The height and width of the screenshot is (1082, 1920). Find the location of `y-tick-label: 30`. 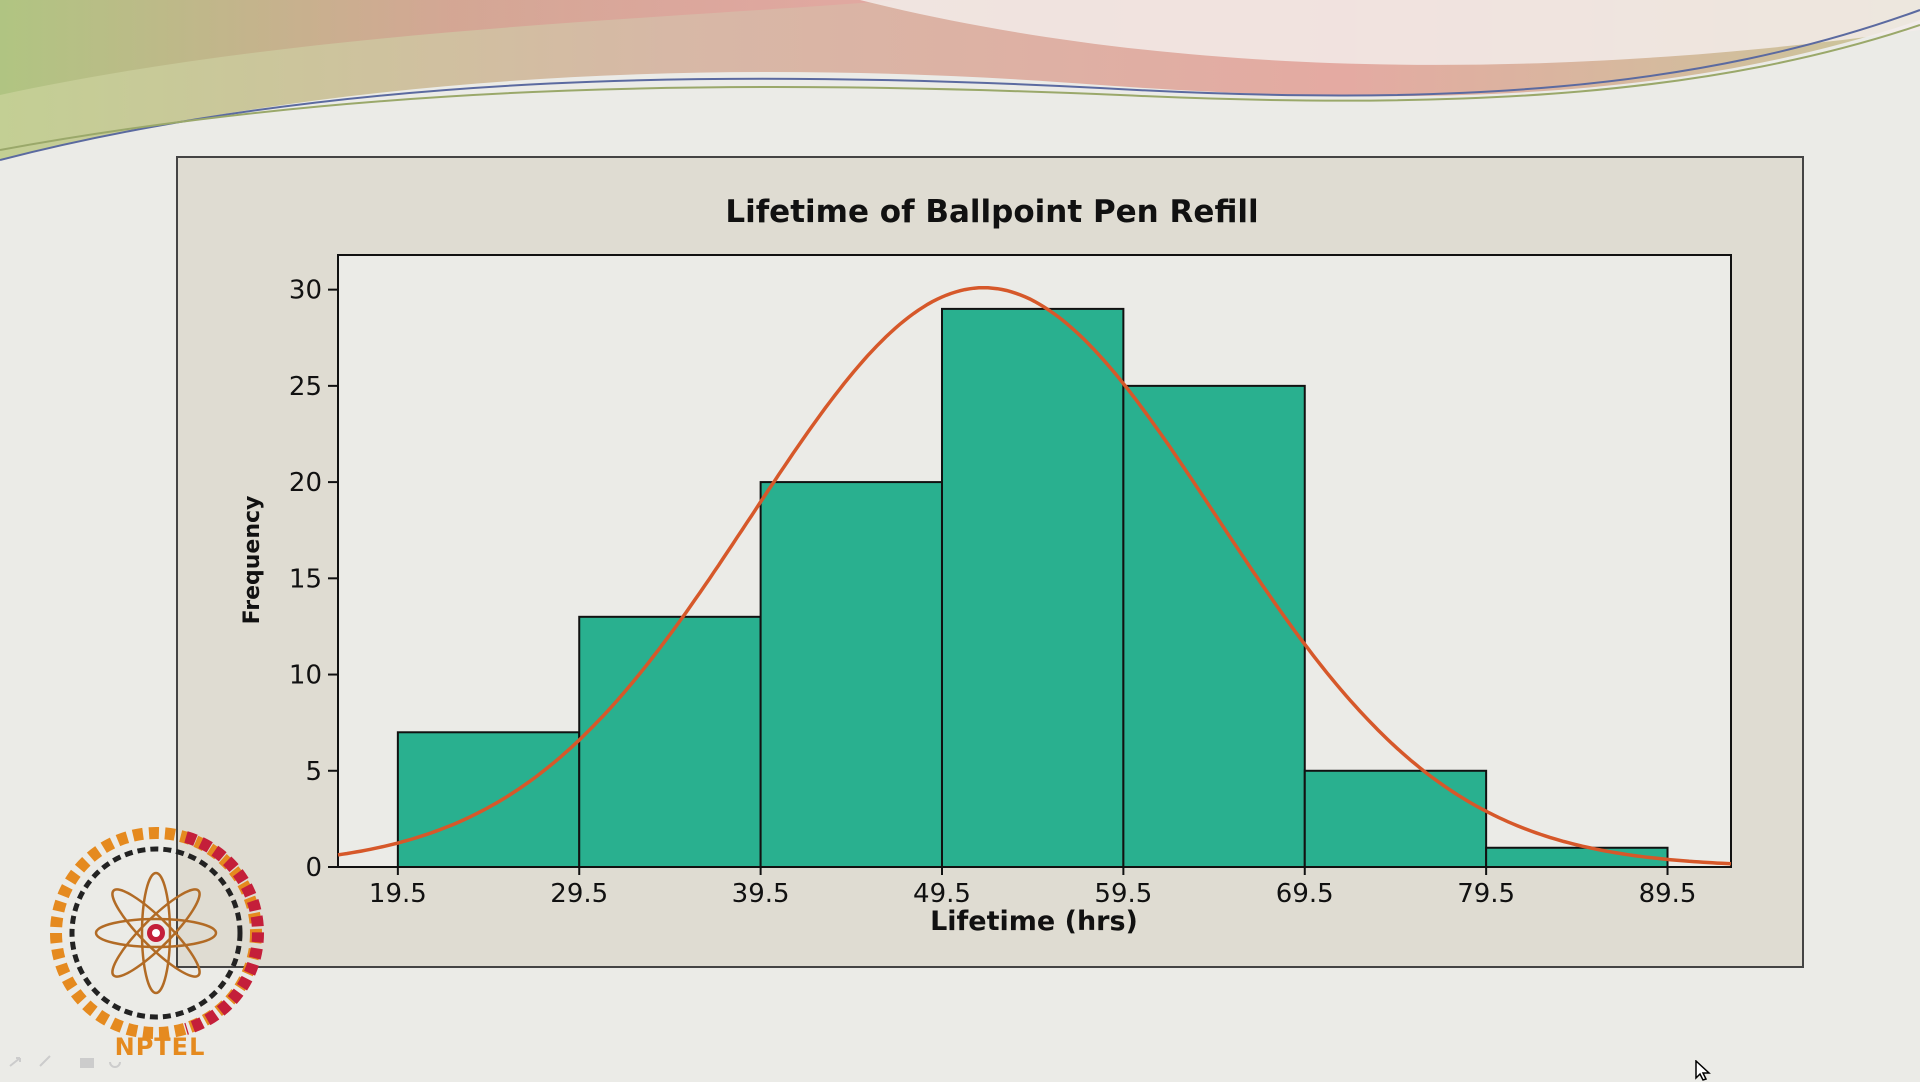

y-tick-label: 30 is located at coordinates (305, 291).